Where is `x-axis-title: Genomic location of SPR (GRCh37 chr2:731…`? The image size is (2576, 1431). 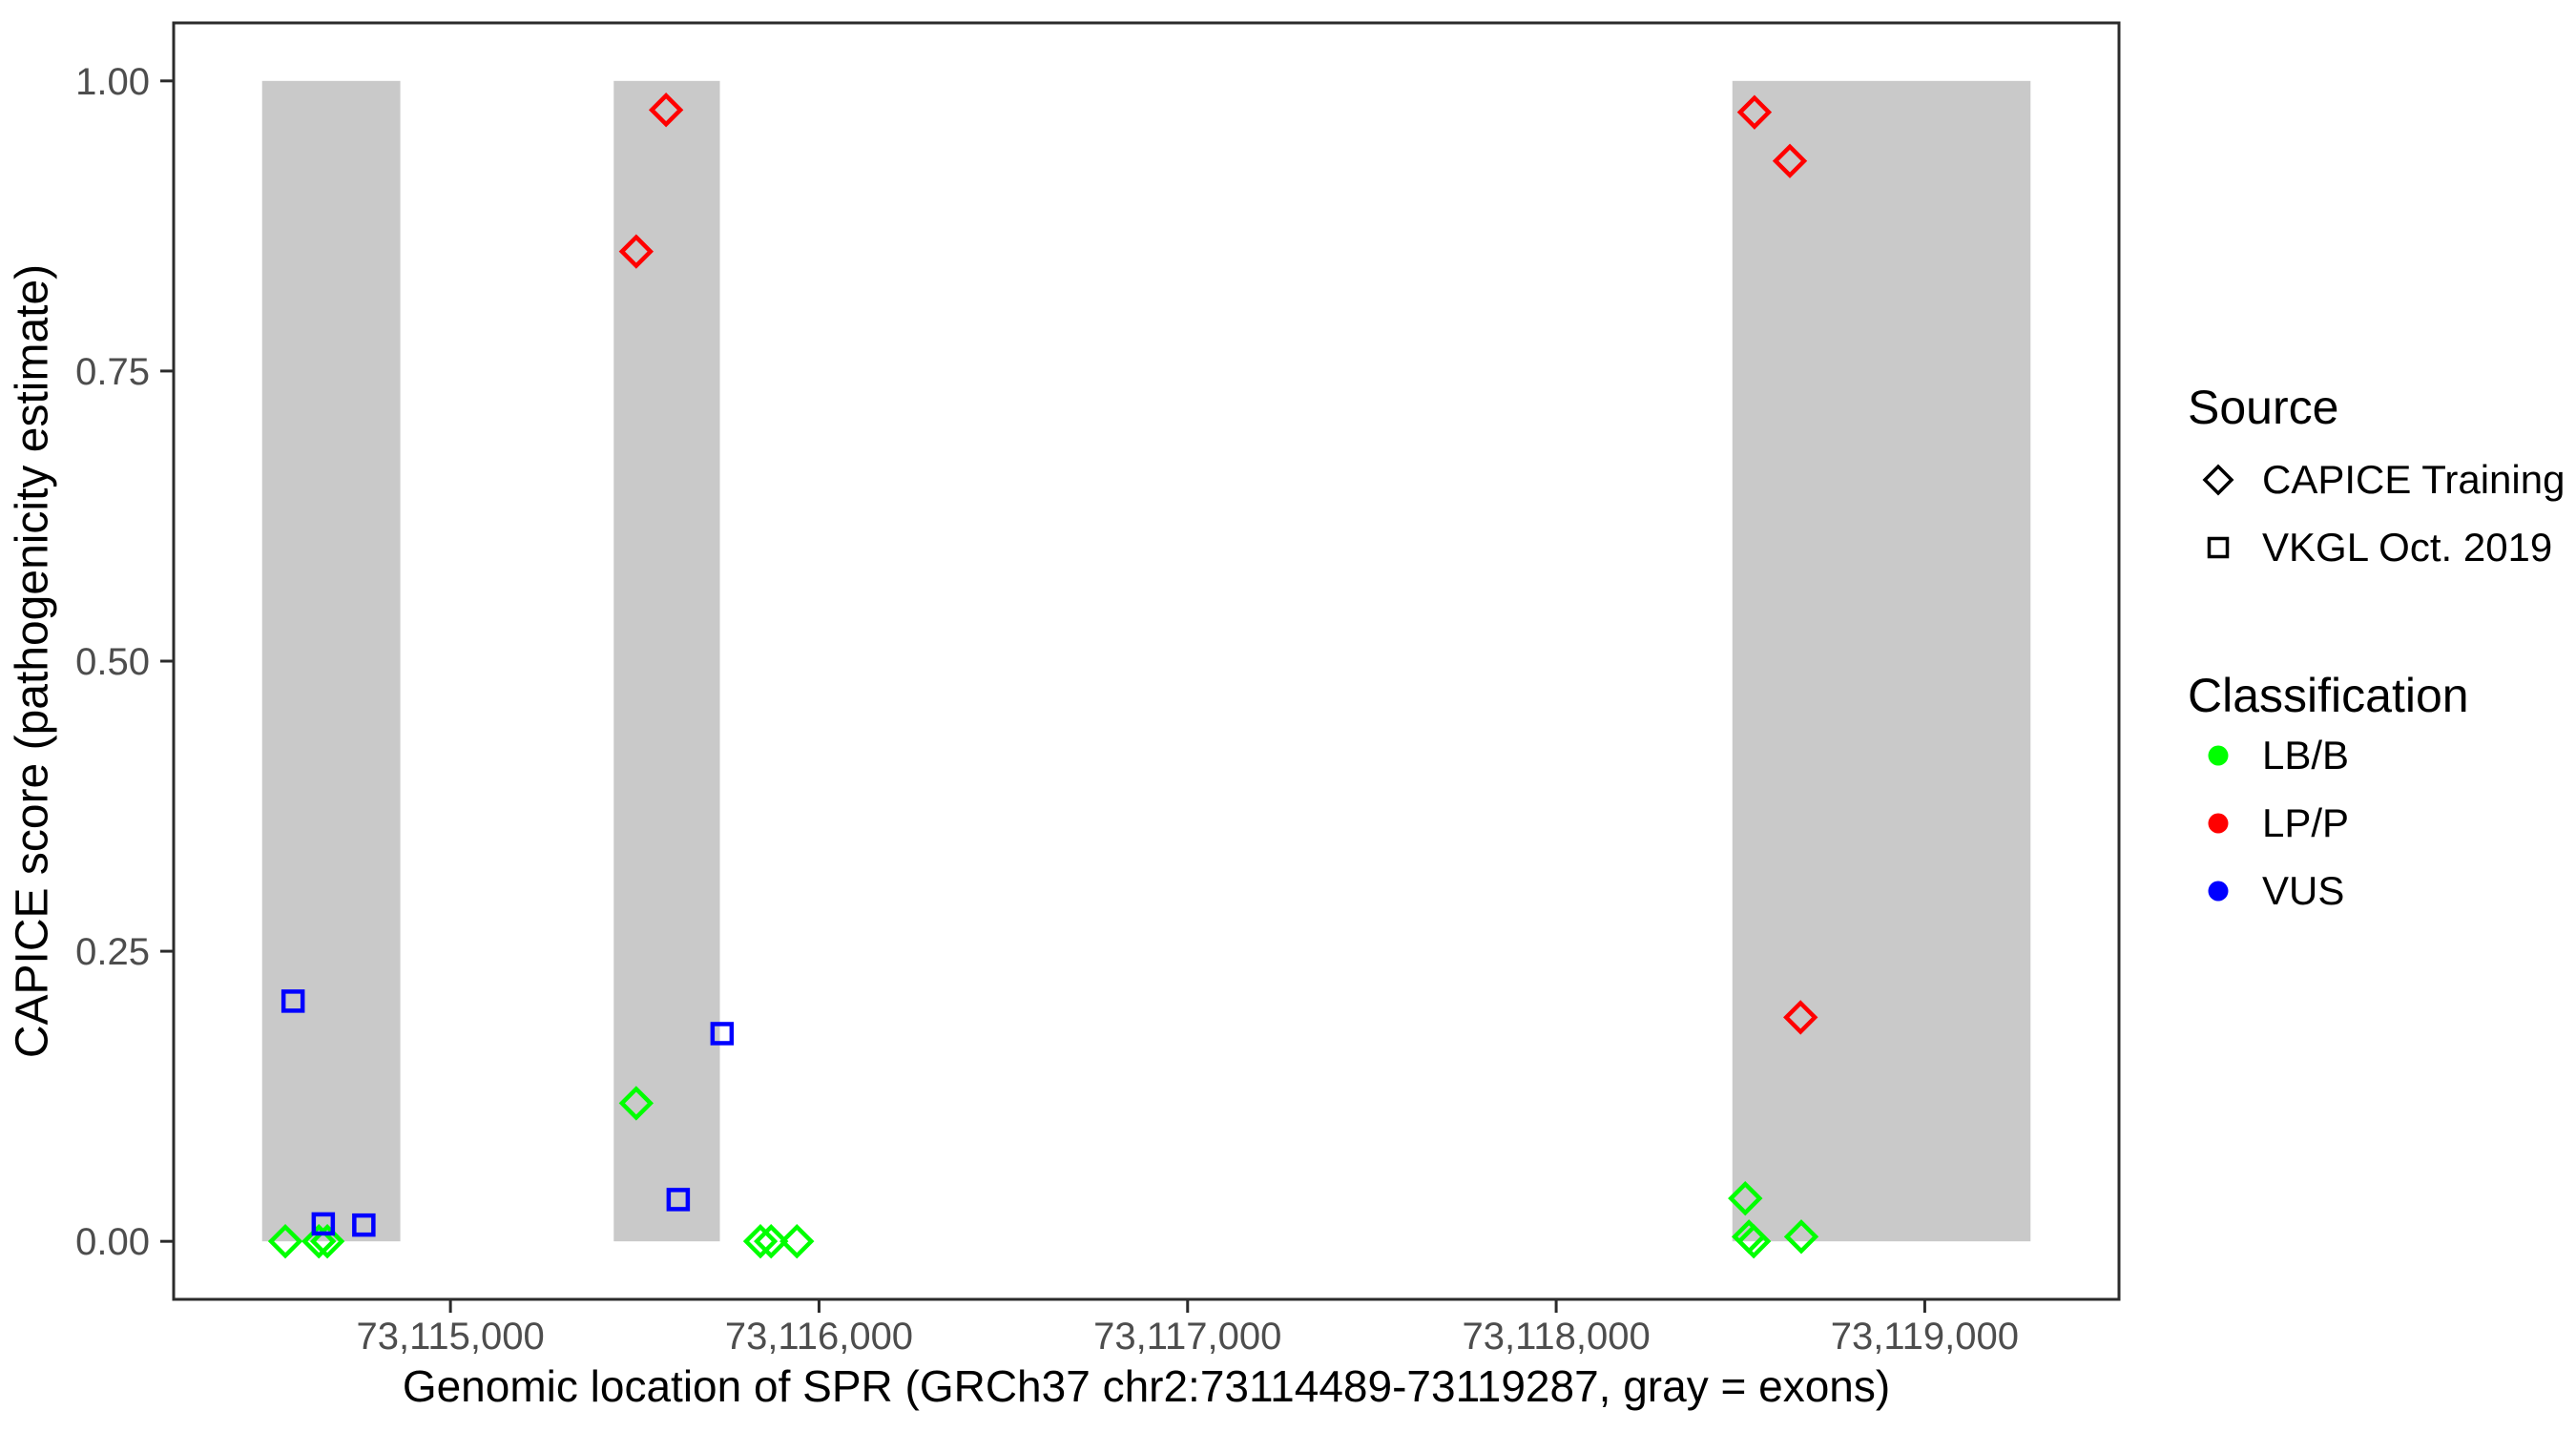
x-axis-title: Genomic location of SPR (GRCh37 chr2:731… is located at coordinates (1146, 1386).